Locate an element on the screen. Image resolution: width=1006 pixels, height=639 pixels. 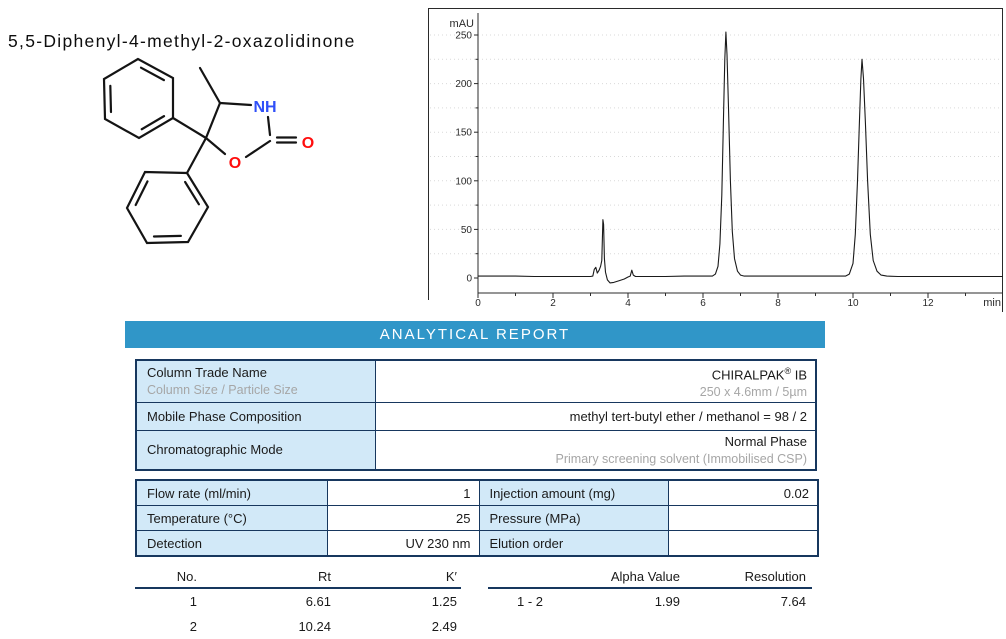
column-trade-name-value-cell: CHIRALPAK® IB 250 x 4.6mm / 5µm is located at coordinates (596, 381).